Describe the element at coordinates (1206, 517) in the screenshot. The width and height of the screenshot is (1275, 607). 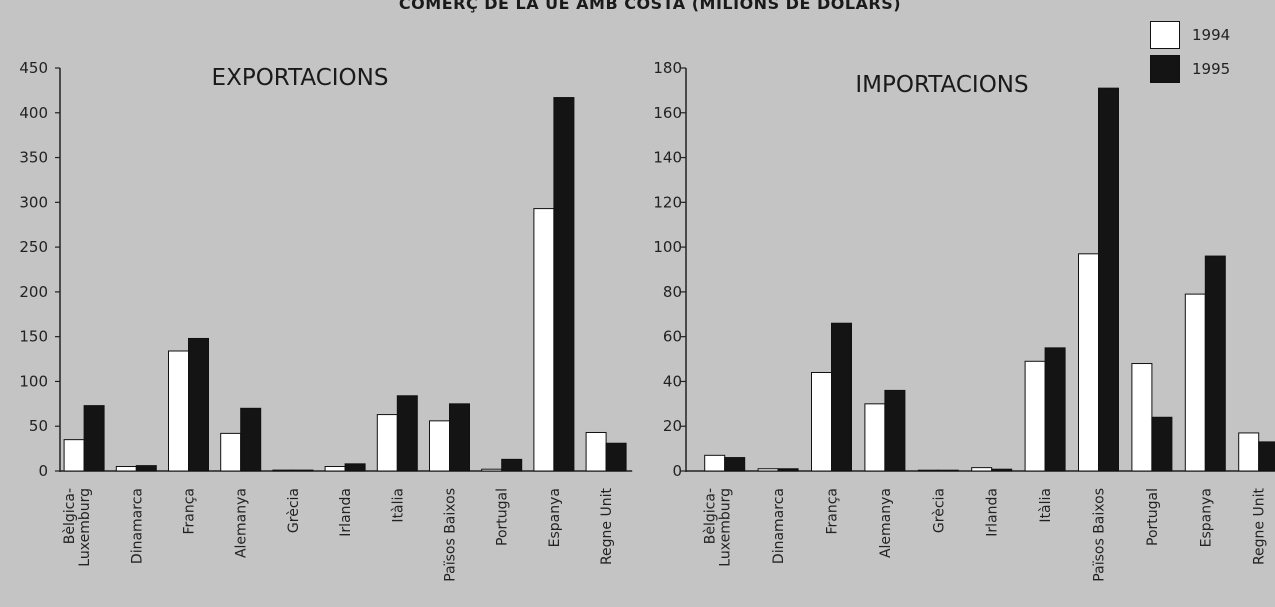
I see `imports-category-label: Espanya` at that location.